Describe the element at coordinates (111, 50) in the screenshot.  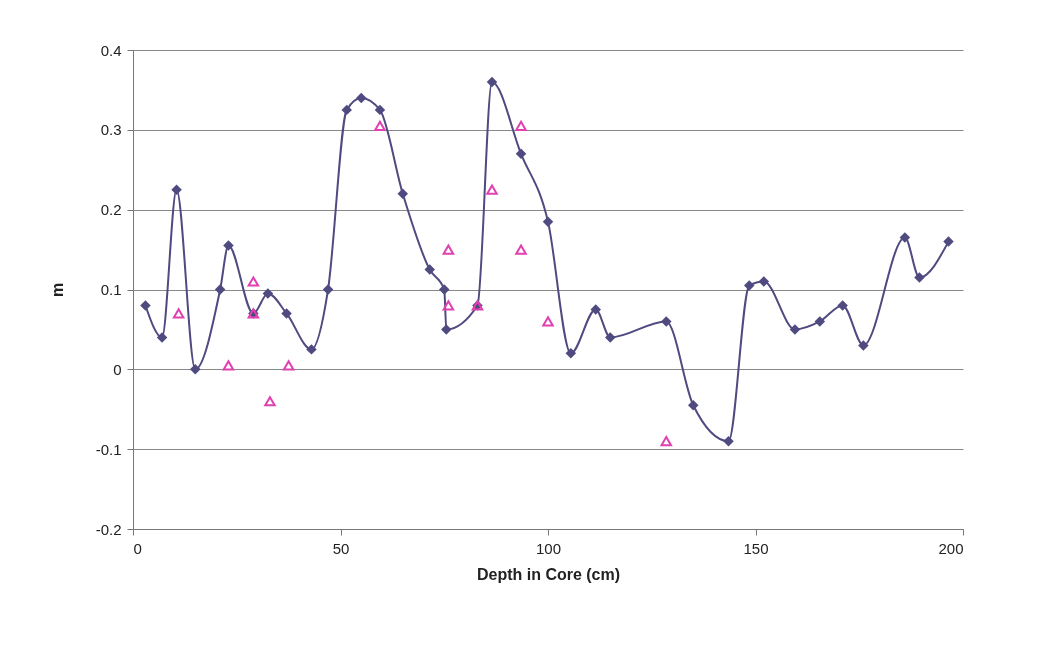
I see `y-tick-label: 0.4` at that location.